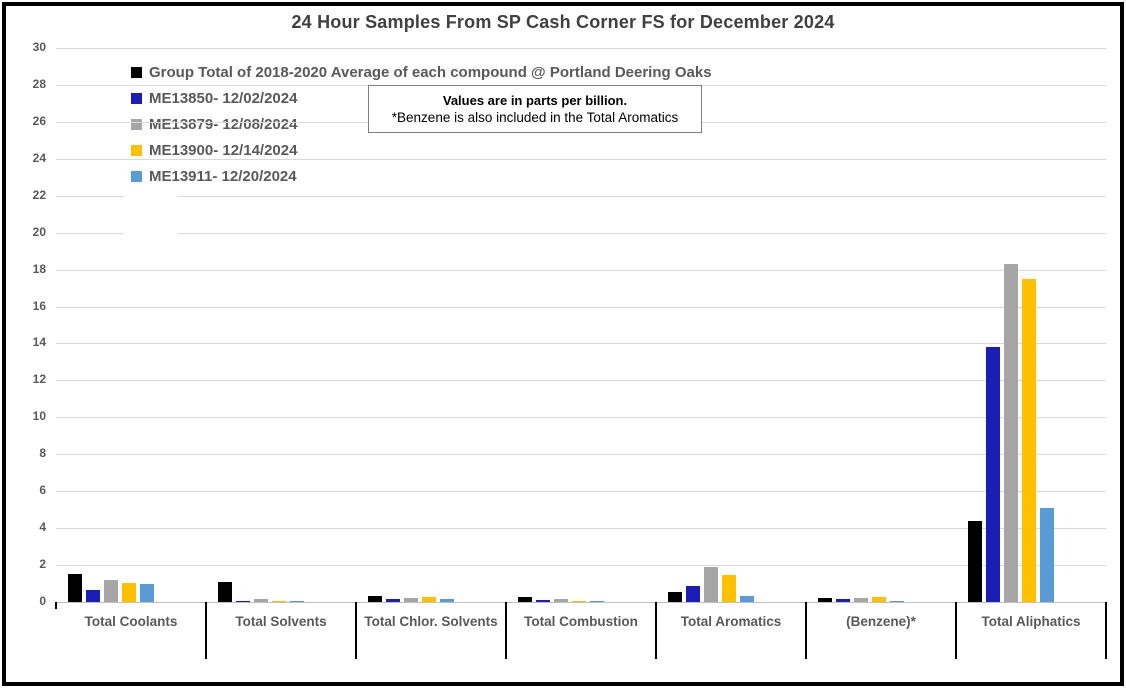  Describe the element at coordinates (729, 588) in the screenshot. I see `bar-sample3-cat5` at that location.